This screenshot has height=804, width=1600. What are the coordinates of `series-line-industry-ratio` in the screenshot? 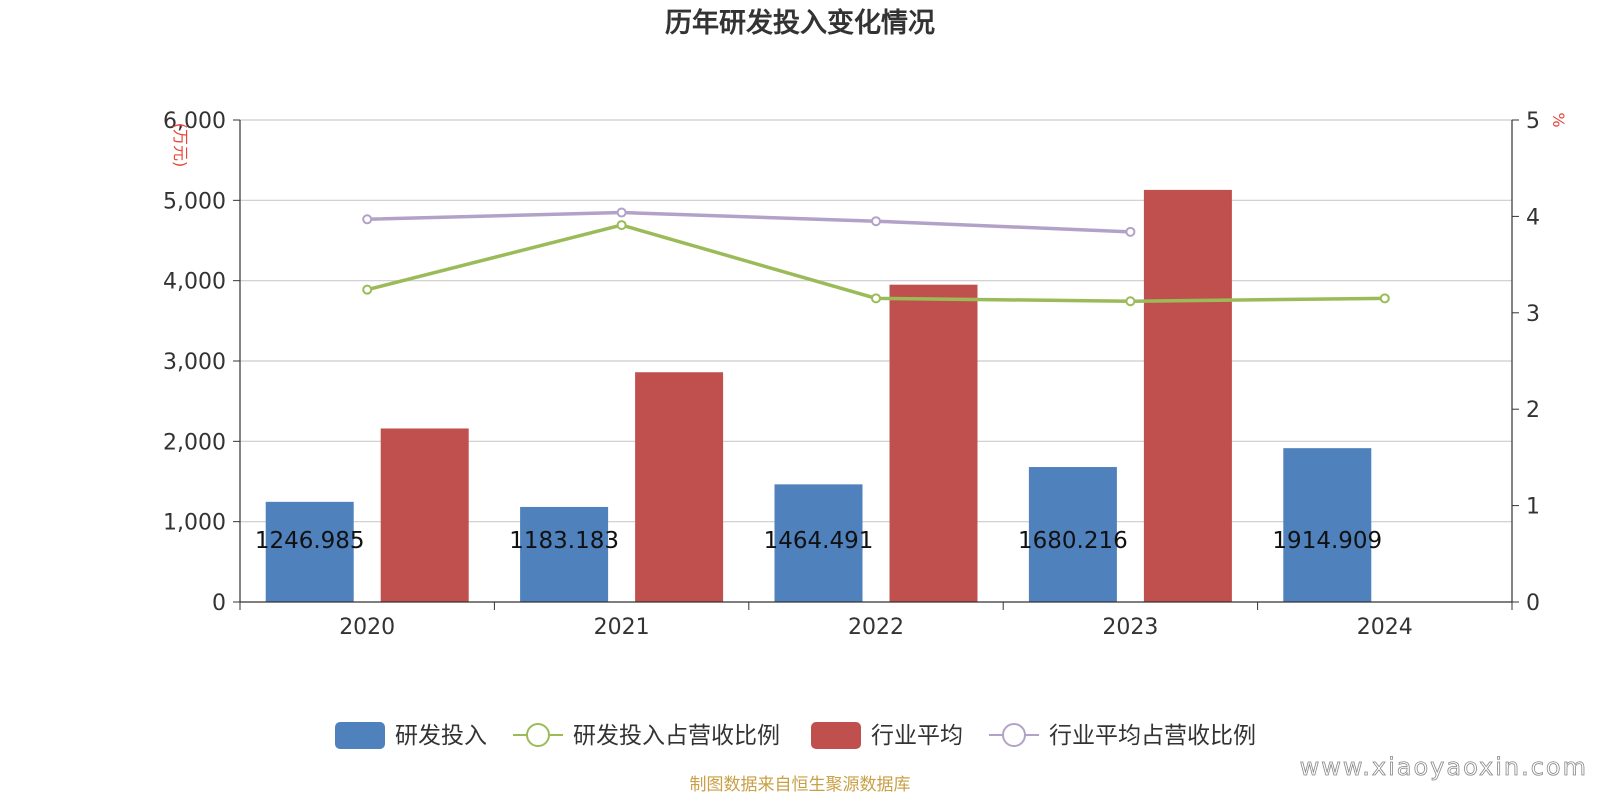 It's located at (749, 222).